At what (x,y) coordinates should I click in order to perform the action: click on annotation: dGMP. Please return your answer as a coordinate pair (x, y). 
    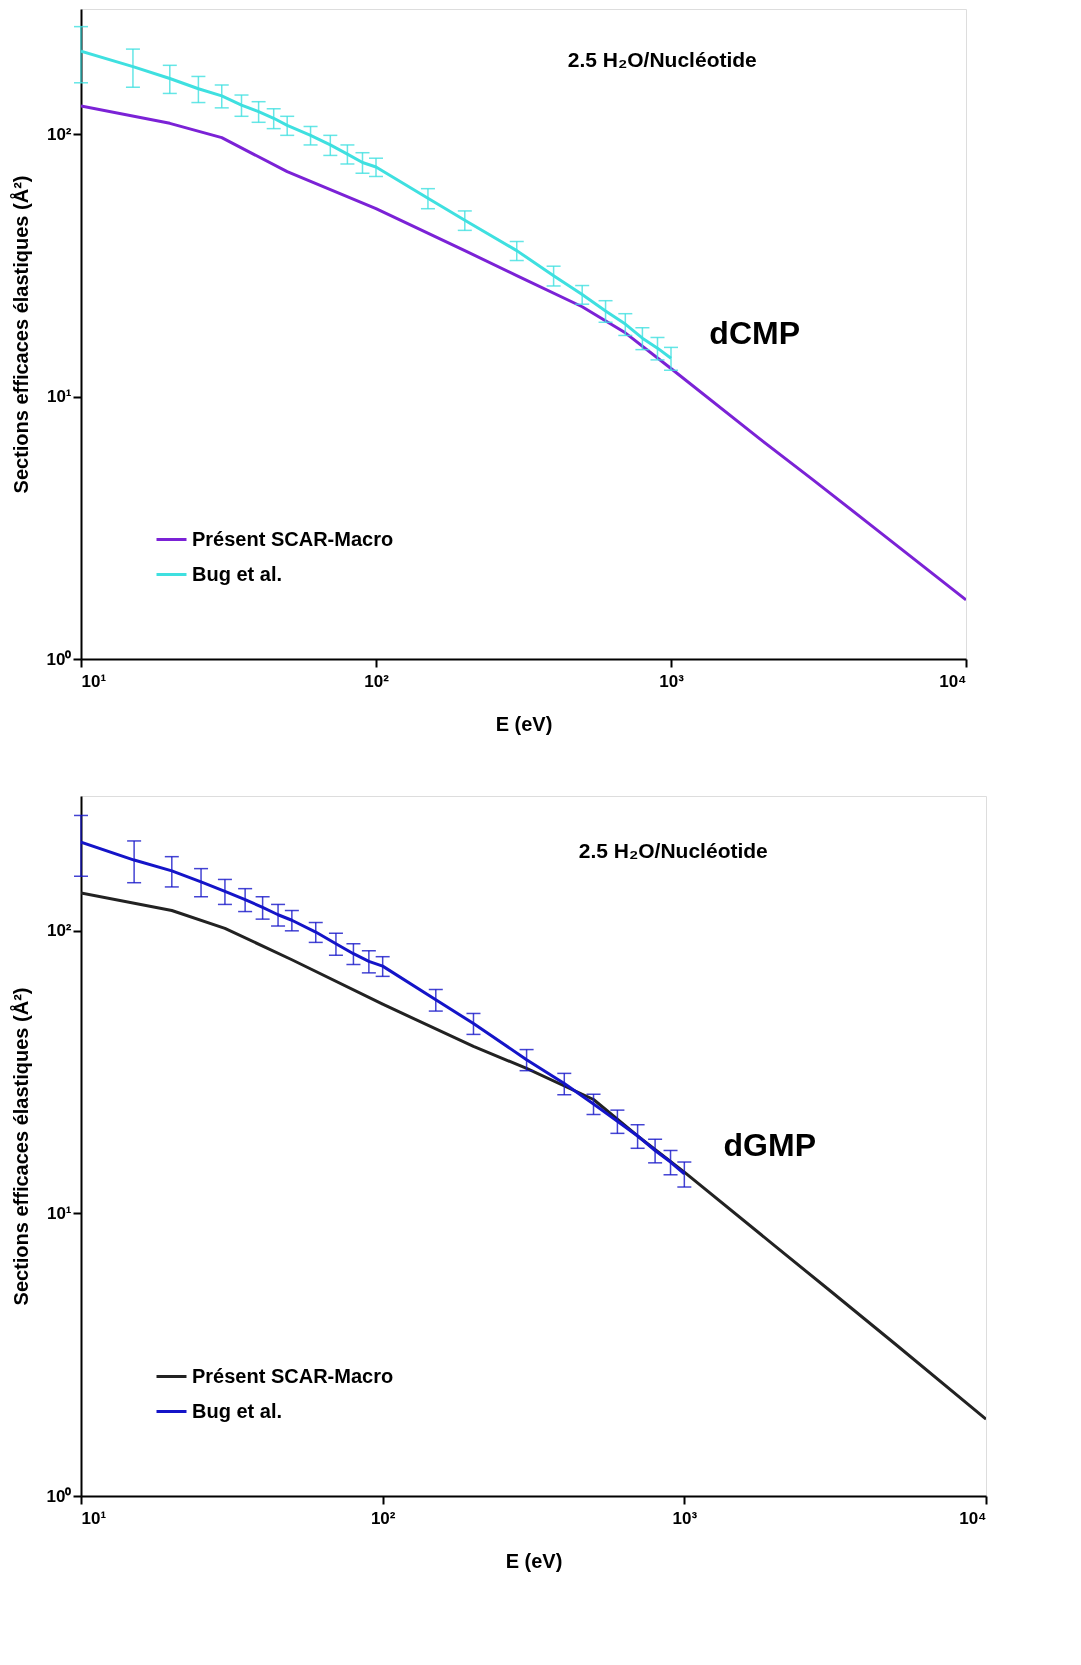
    Looking at the image, I should click on (769, 1145).